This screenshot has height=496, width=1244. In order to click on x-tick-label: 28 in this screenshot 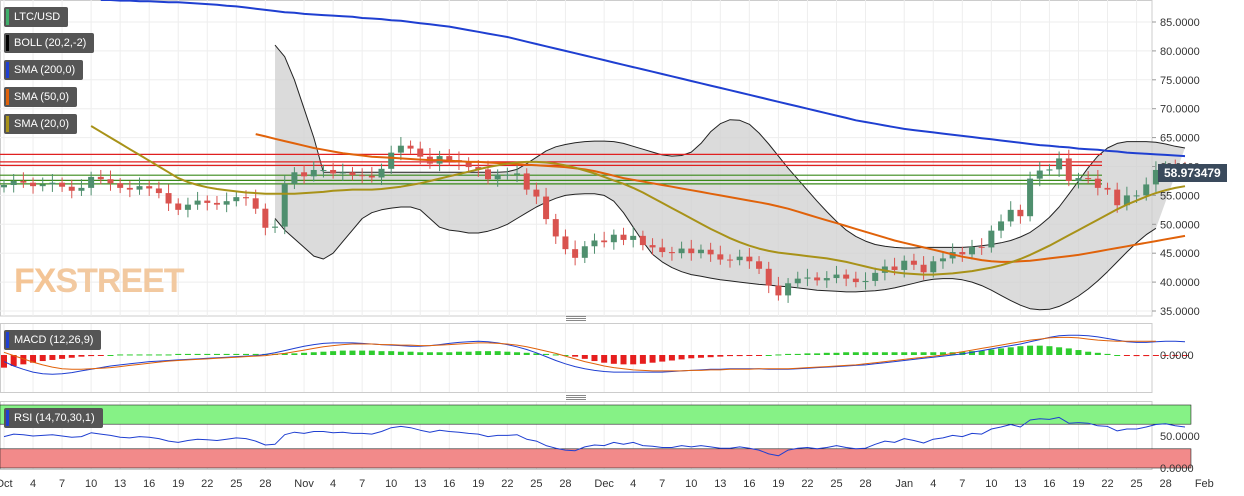, I will do `click(565, 484)`.